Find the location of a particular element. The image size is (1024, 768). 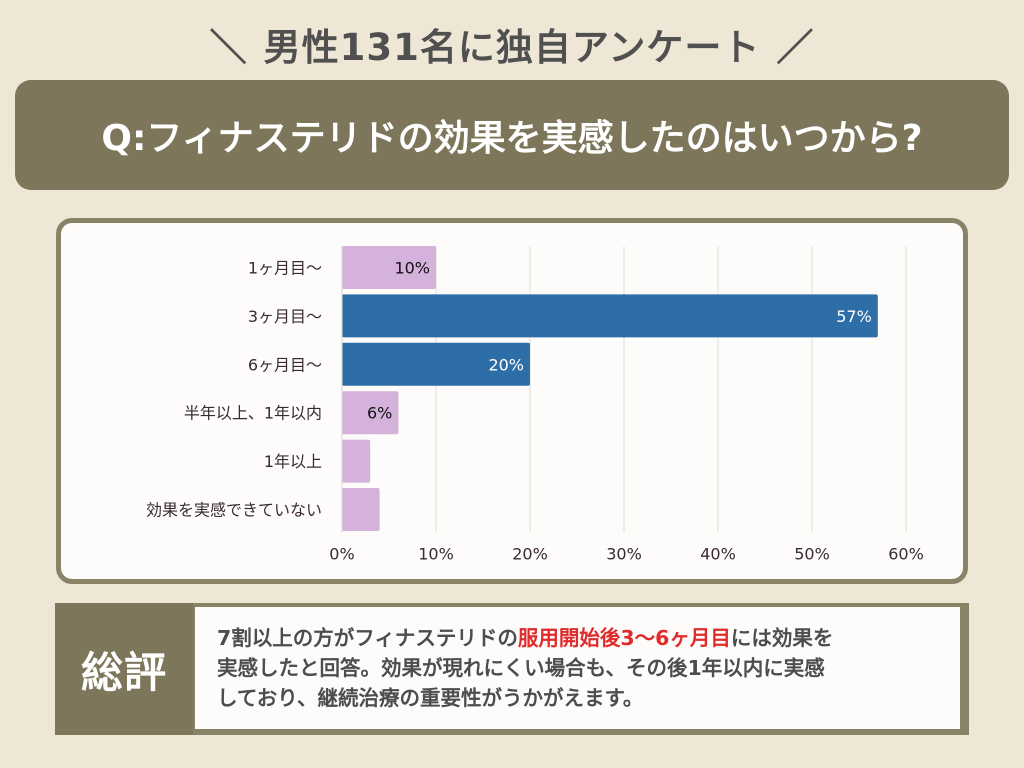

category-label: 1ヶ月目〜 is located at coordinates (285, 268).